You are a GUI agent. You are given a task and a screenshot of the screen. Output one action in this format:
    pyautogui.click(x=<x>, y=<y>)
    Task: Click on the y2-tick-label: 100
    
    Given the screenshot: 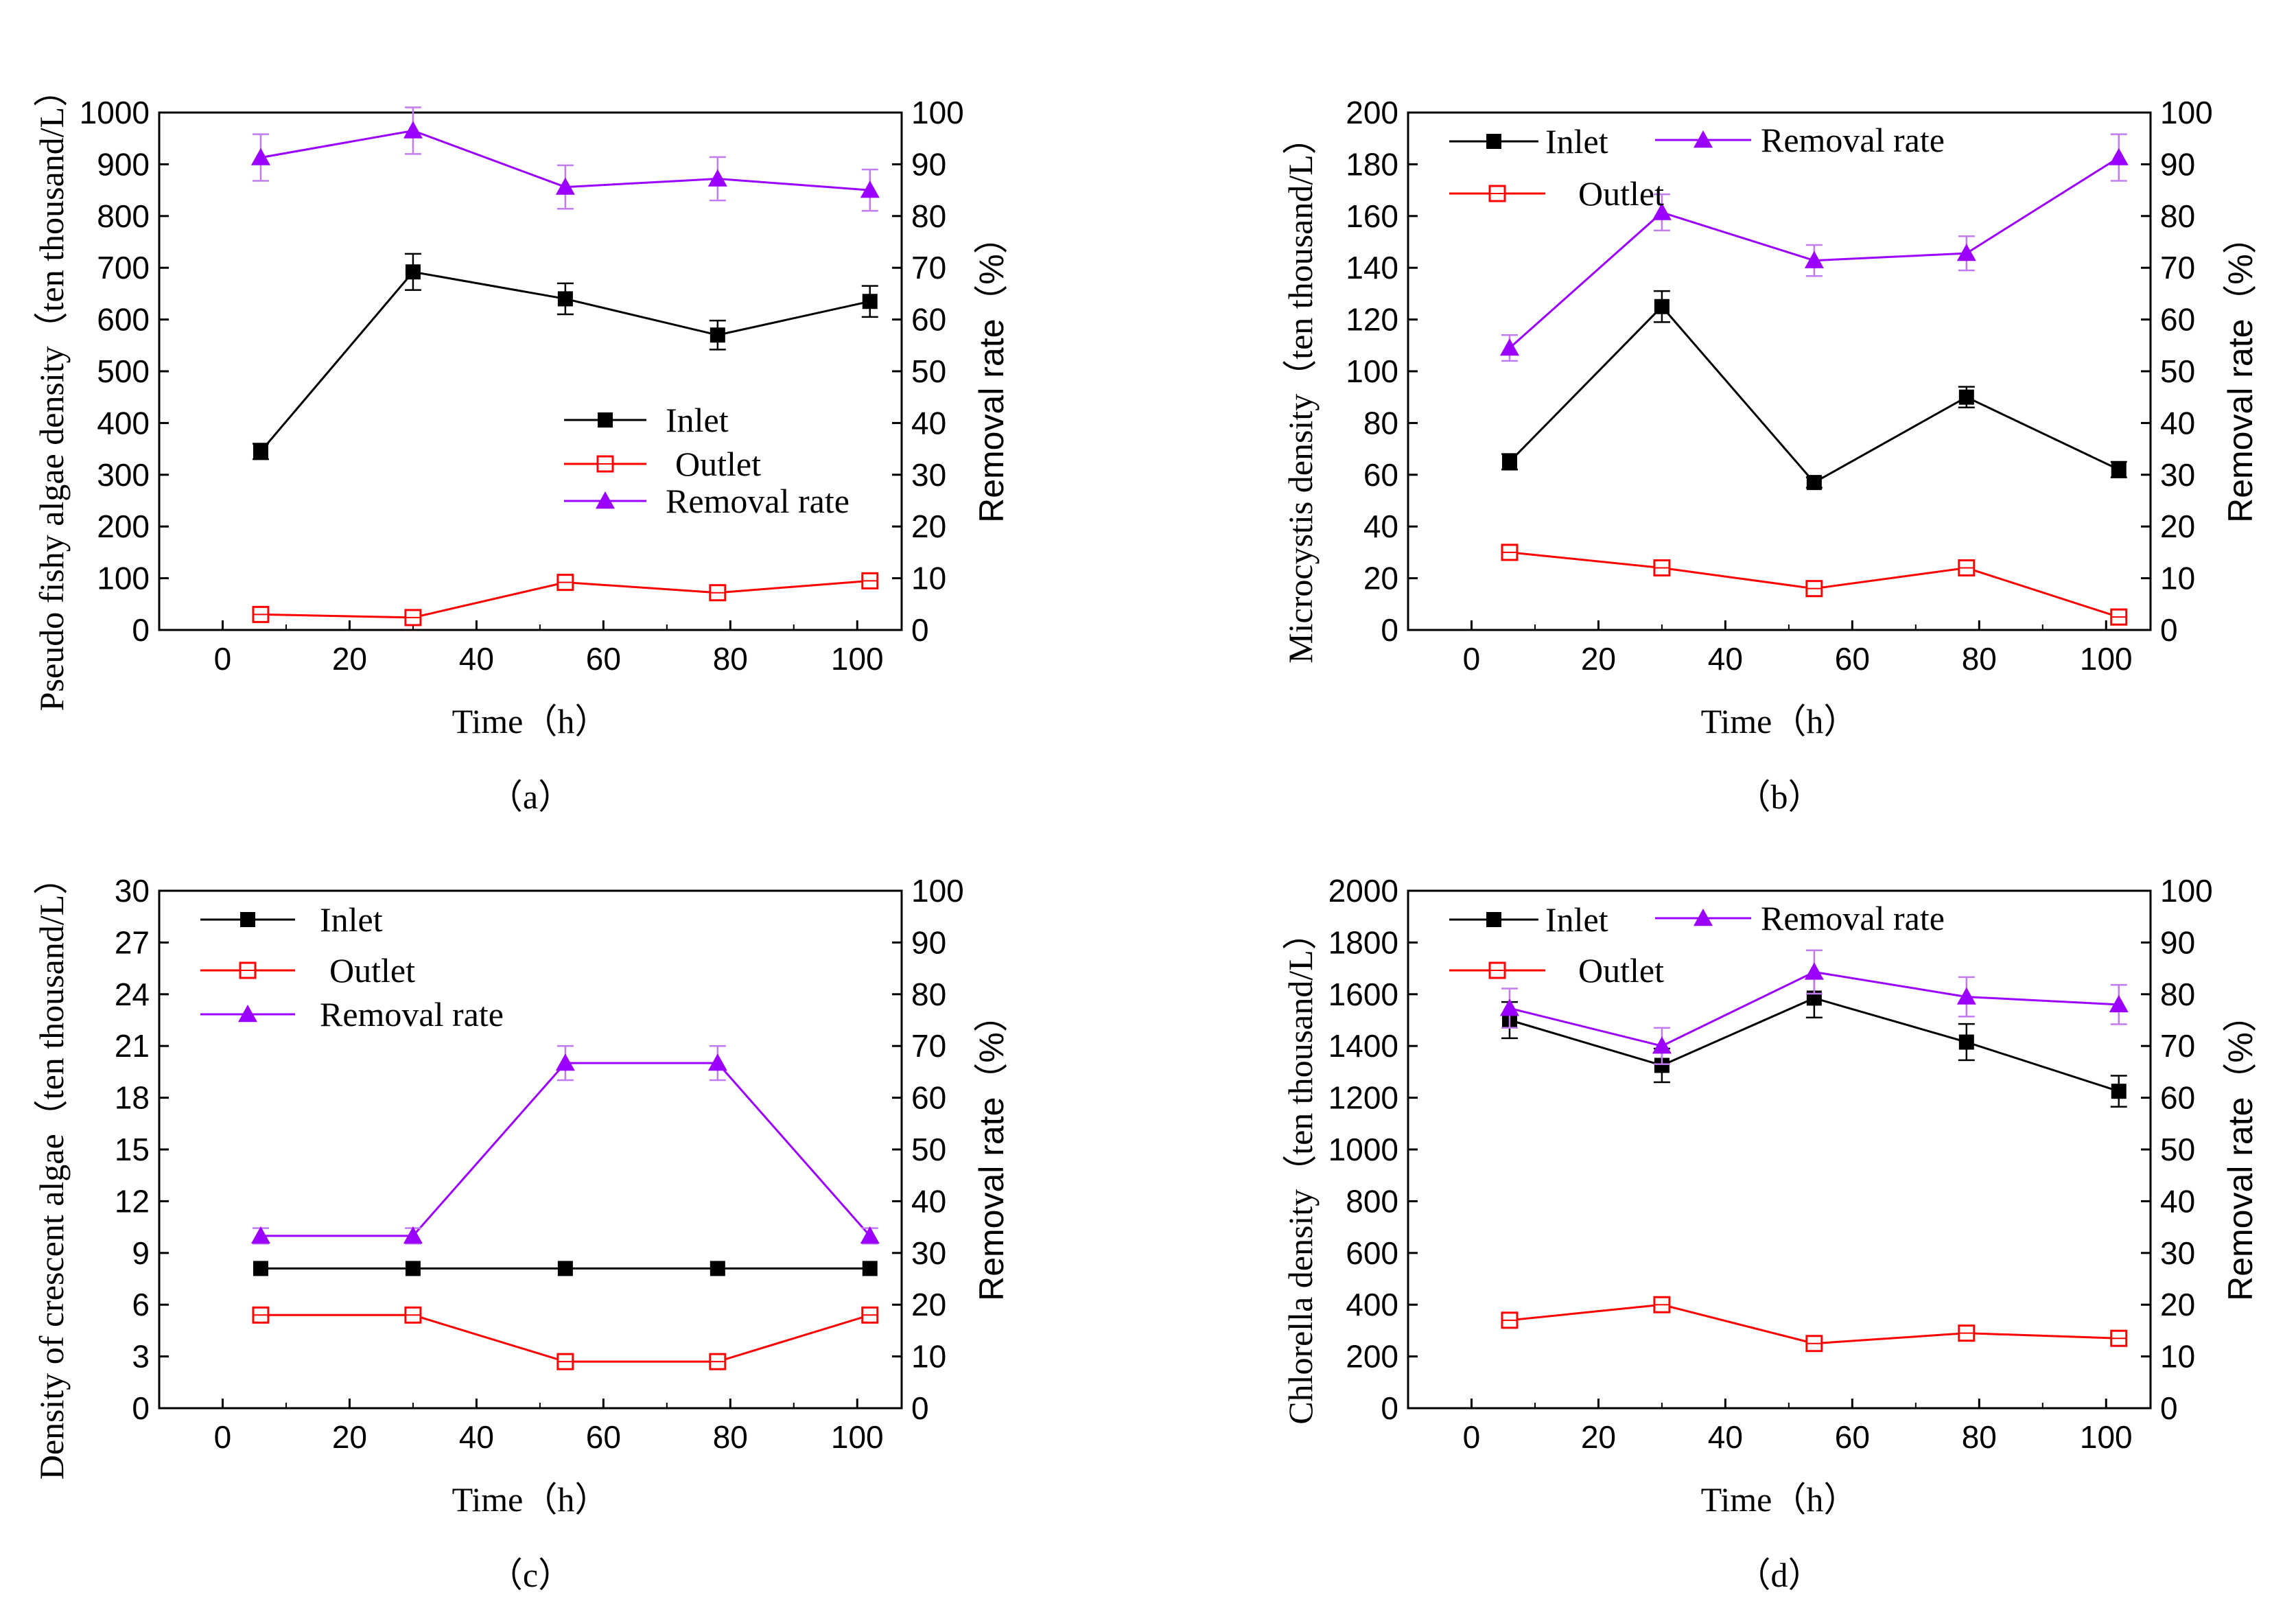 What is the action you would take?
    pyautogui.click(x=937, y=891)
    